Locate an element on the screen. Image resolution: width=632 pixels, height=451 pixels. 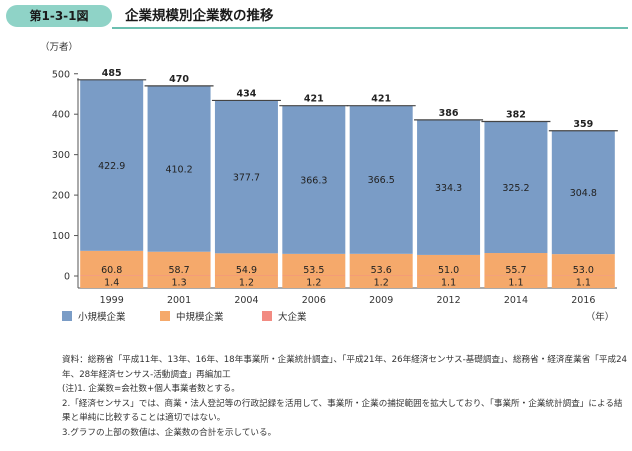
large-value-label: 1.4 is located at coordinates (111, 283).